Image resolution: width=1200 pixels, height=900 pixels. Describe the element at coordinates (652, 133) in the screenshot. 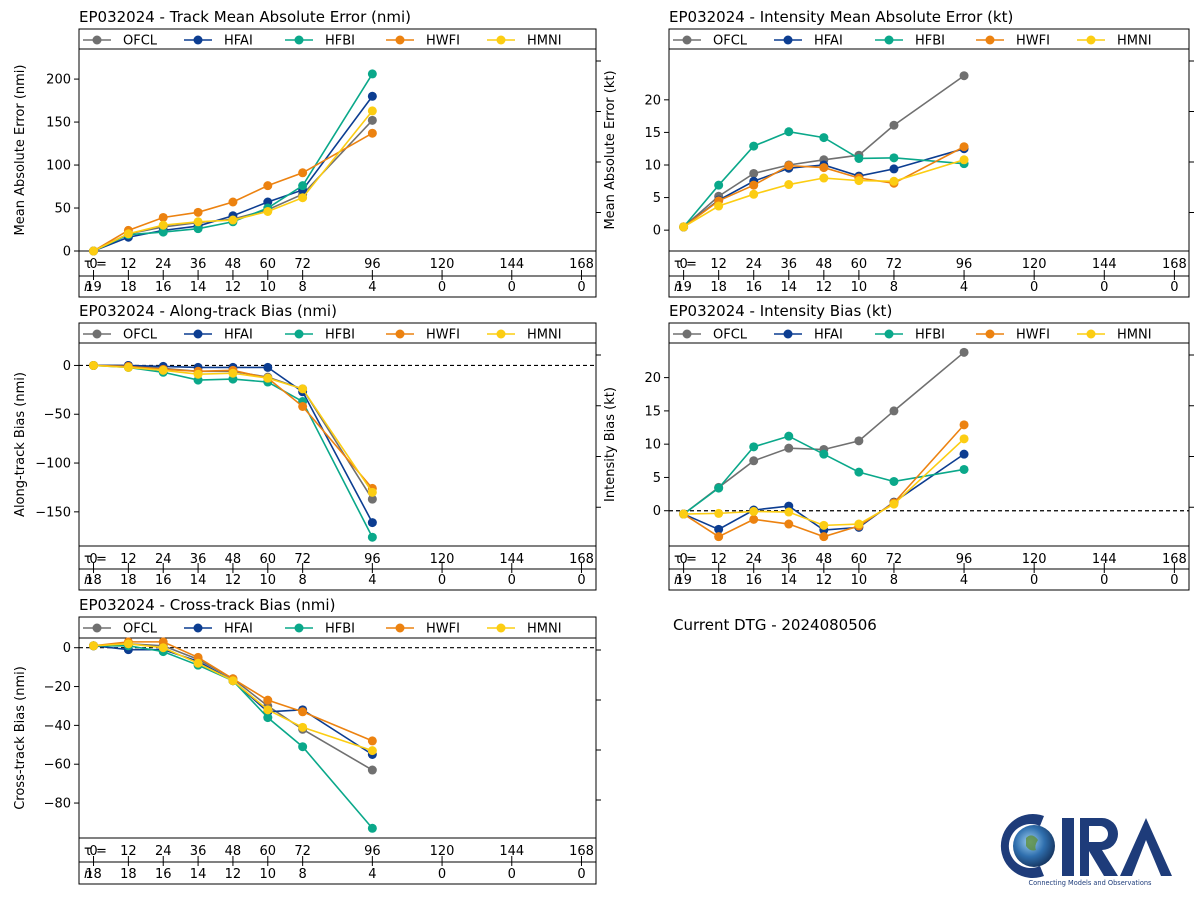

I see `y-tick-label: 15` at that location.